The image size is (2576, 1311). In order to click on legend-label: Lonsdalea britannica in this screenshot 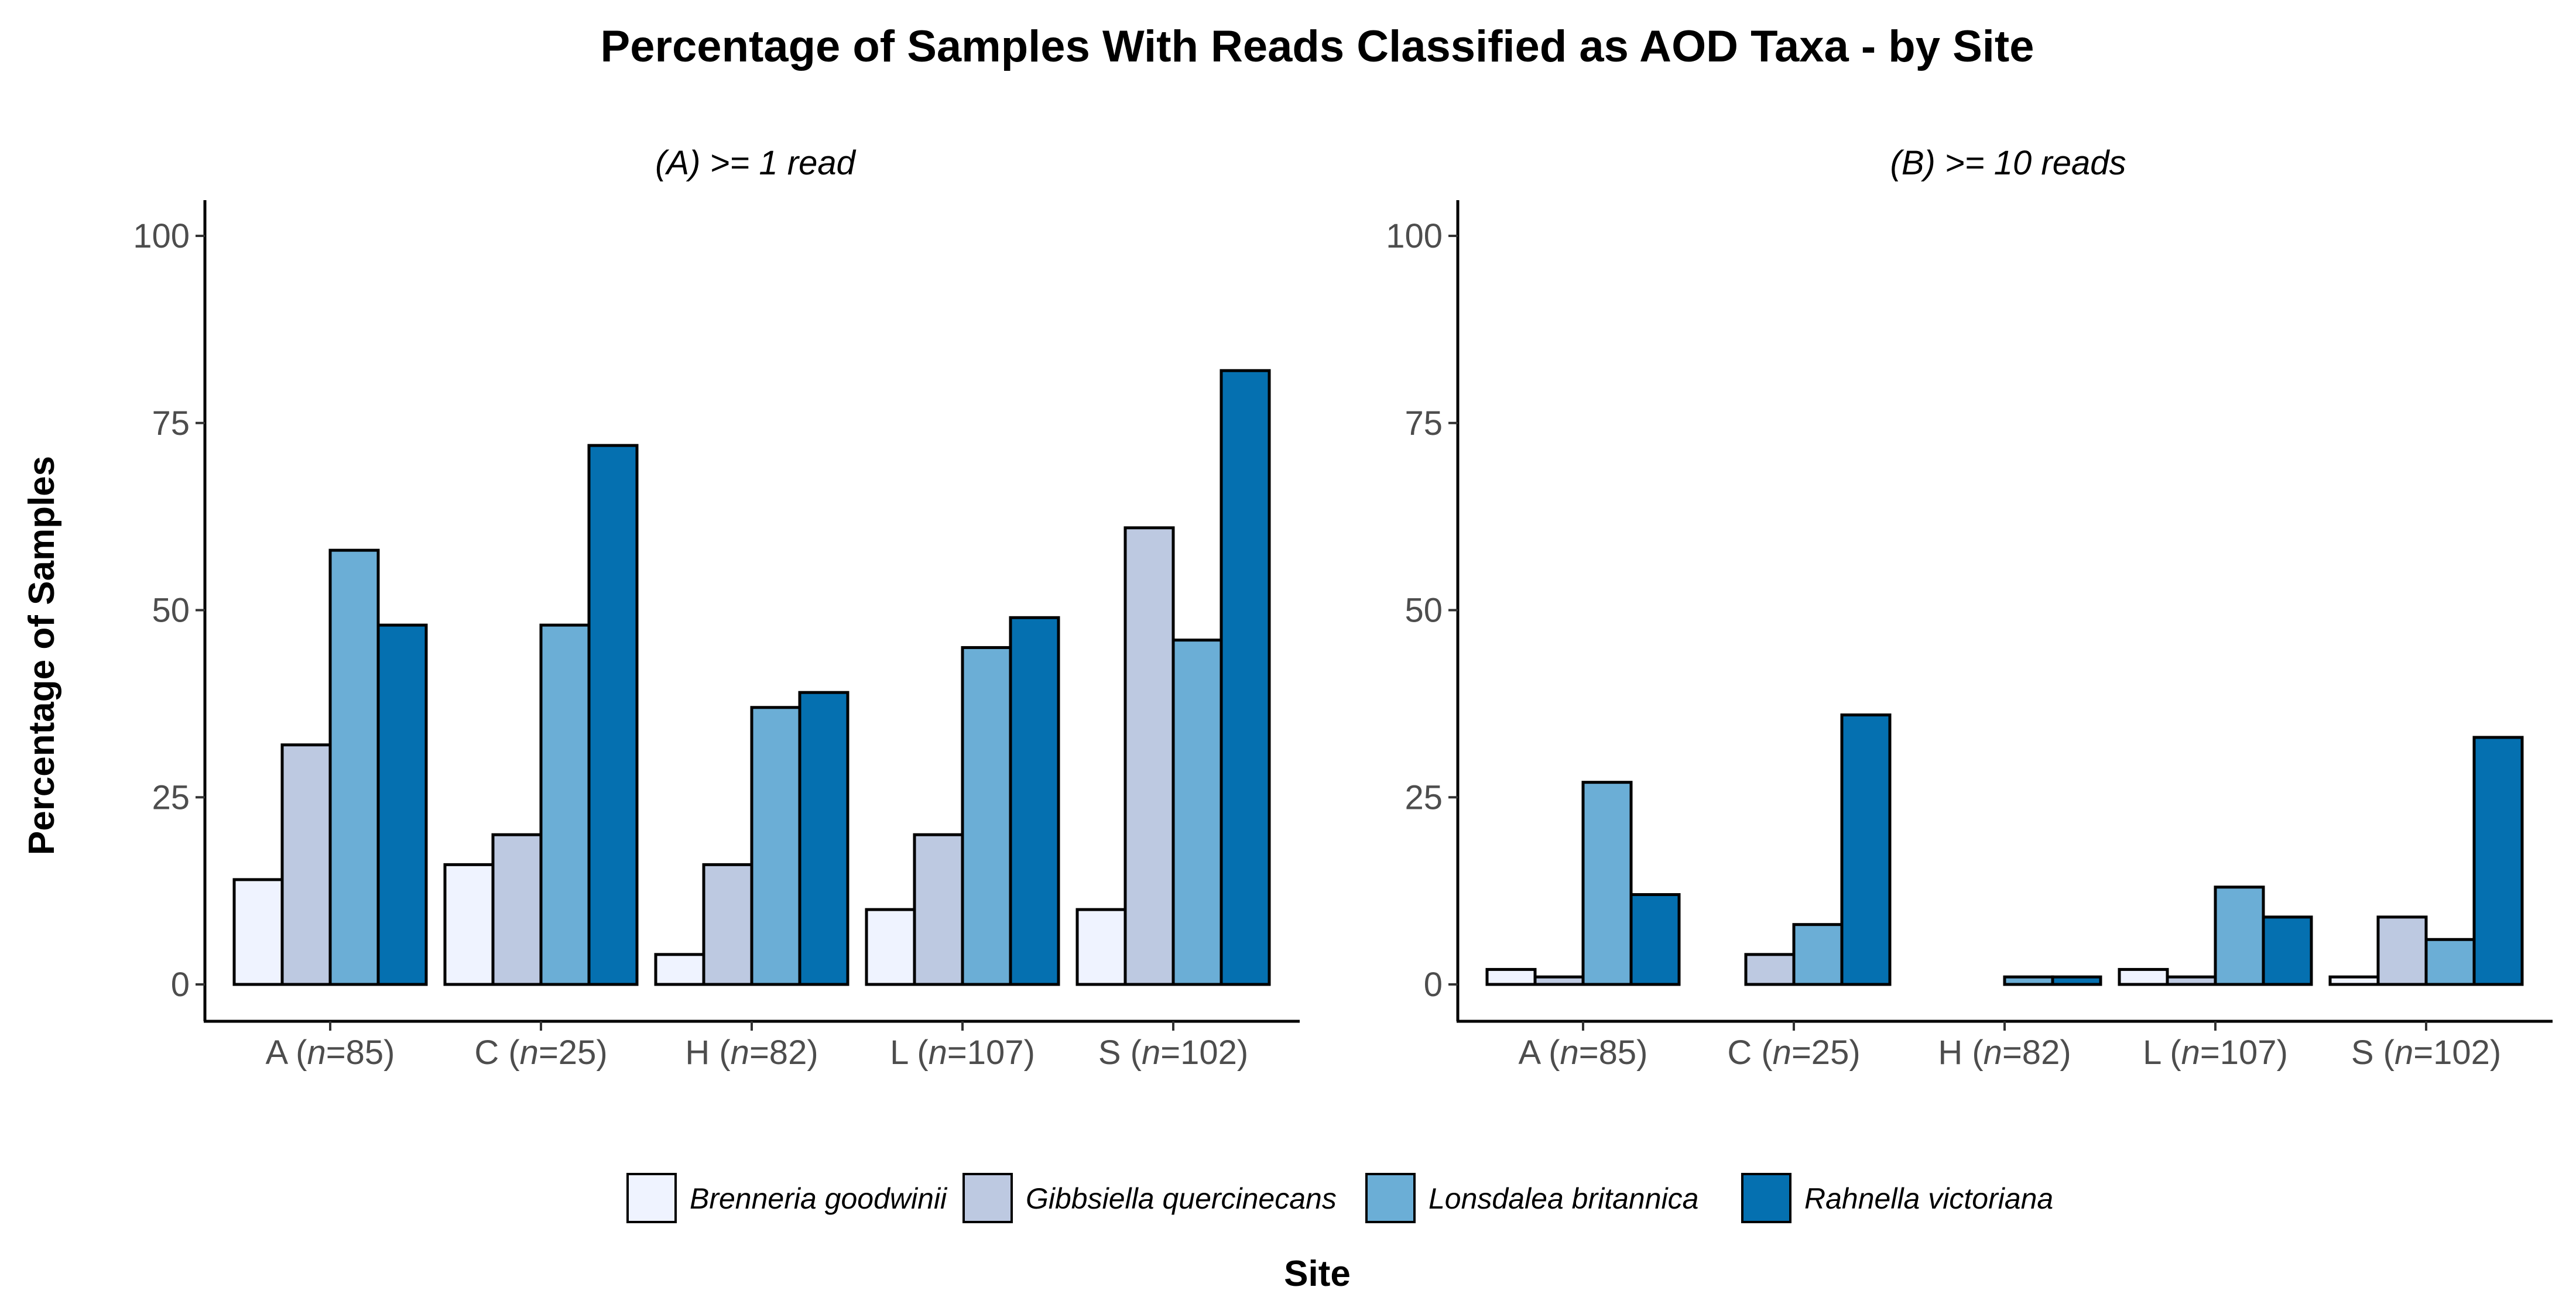, I will do `click(1563, 1198)`.